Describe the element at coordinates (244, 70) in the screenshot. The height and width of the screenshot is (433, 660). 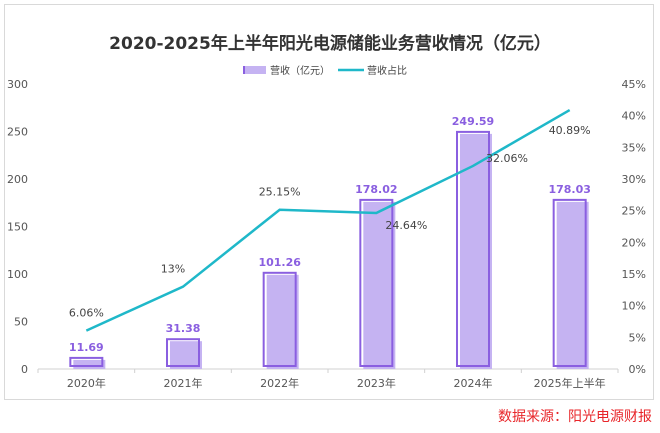
I see `legend-bar-swatch-outline` at that location.